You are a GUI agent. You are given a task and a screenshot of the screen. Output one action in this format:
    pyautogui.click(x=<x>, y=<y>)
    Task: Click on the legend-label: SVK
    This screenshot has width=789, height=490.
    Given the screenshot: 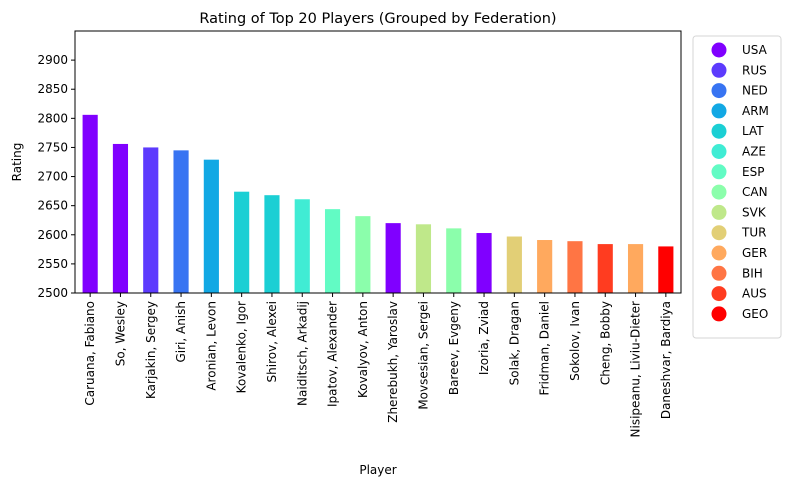 What is the action you would take?
    pyautogui.click(x=754, y=212)
    